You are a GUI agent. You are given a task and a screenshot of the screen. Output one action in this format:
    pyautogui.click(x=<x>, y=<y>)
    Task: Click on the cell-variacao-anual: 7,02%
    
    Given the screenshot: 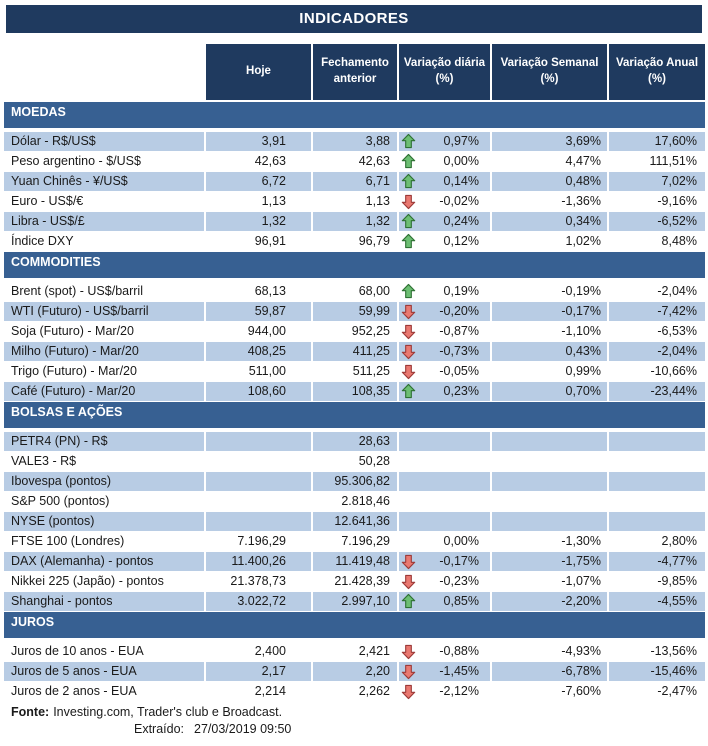 What is the action you would take?
    pyautogui.click(x=656, y=181)
    